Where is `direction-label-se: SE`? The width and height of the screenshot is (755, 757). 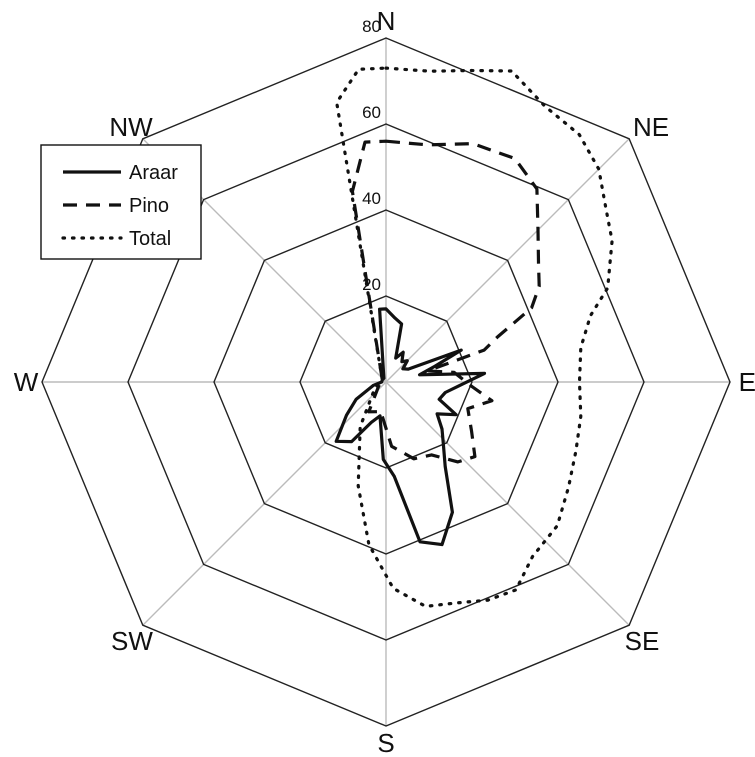
direction-label-se: SE is located at coordinates (642, 641).